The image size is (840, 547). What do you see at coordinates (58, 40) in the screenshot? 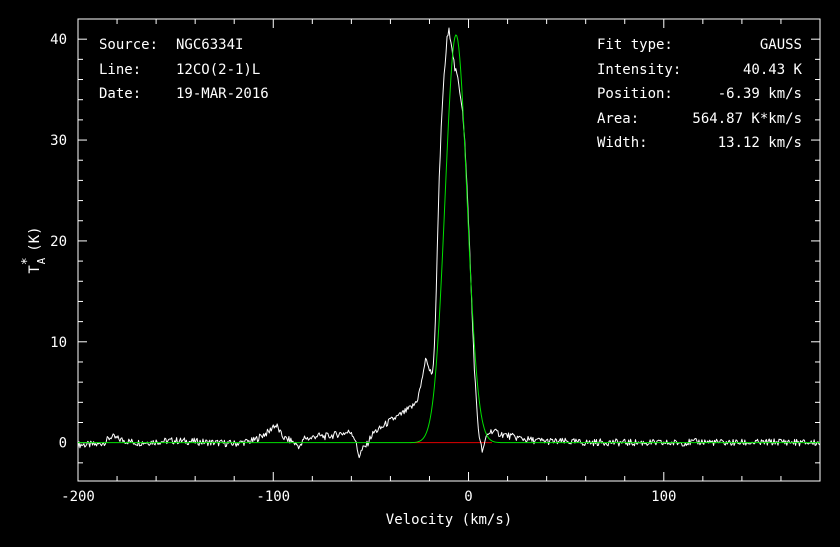
I see `y-tick-label: 40` at bounding box center [58, 40].